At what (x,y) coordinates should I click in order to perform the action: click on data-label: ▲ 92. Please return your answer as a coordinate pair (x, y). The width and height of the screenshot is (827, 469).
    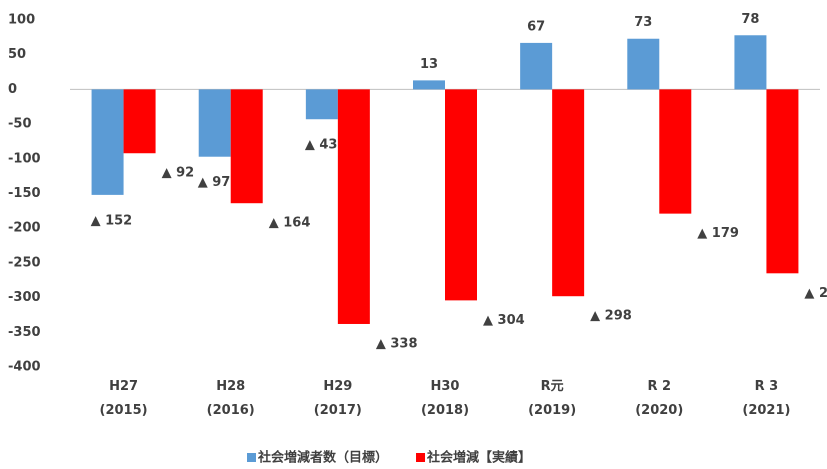
    Looking at the image, I should click on (178, 173).